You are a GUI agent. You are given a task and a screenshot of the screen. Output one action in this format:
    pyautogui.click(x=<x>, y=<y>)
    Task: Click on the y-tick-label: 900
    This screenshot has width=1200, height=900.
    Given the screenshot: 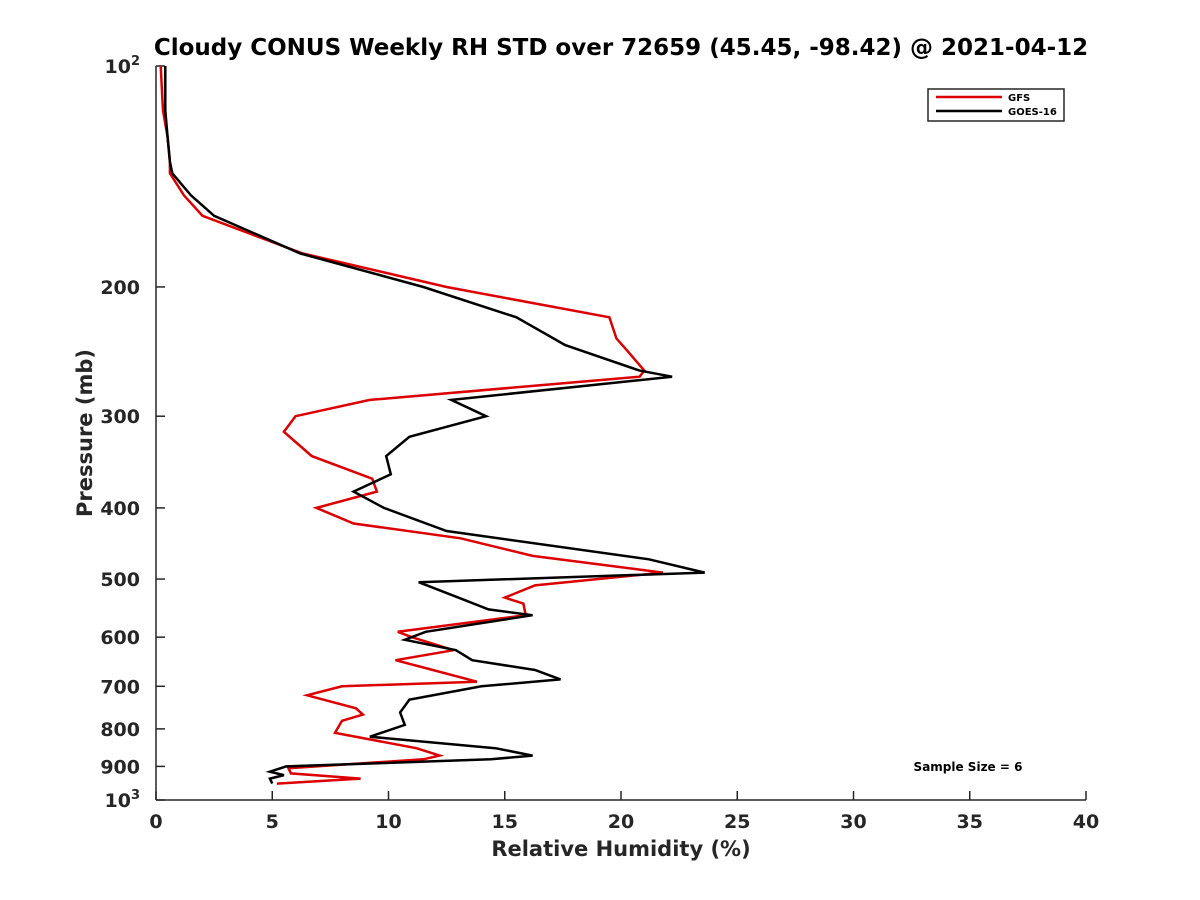 What is the action you would take?
    pyautogui.click(x=120, y=767)
    